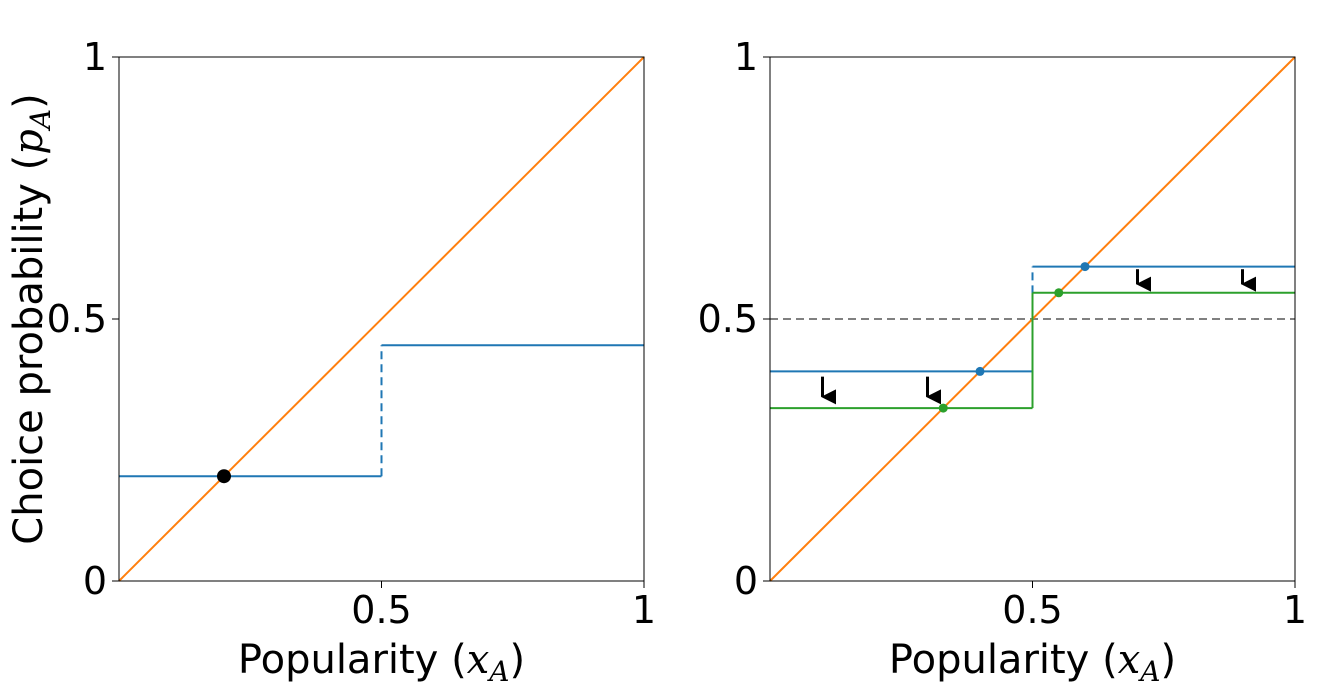  What do you see at coordinates (746, 581) in the screenshot?
I see `right-y-tick-label-0: 0` at bounding box center [746, 581].